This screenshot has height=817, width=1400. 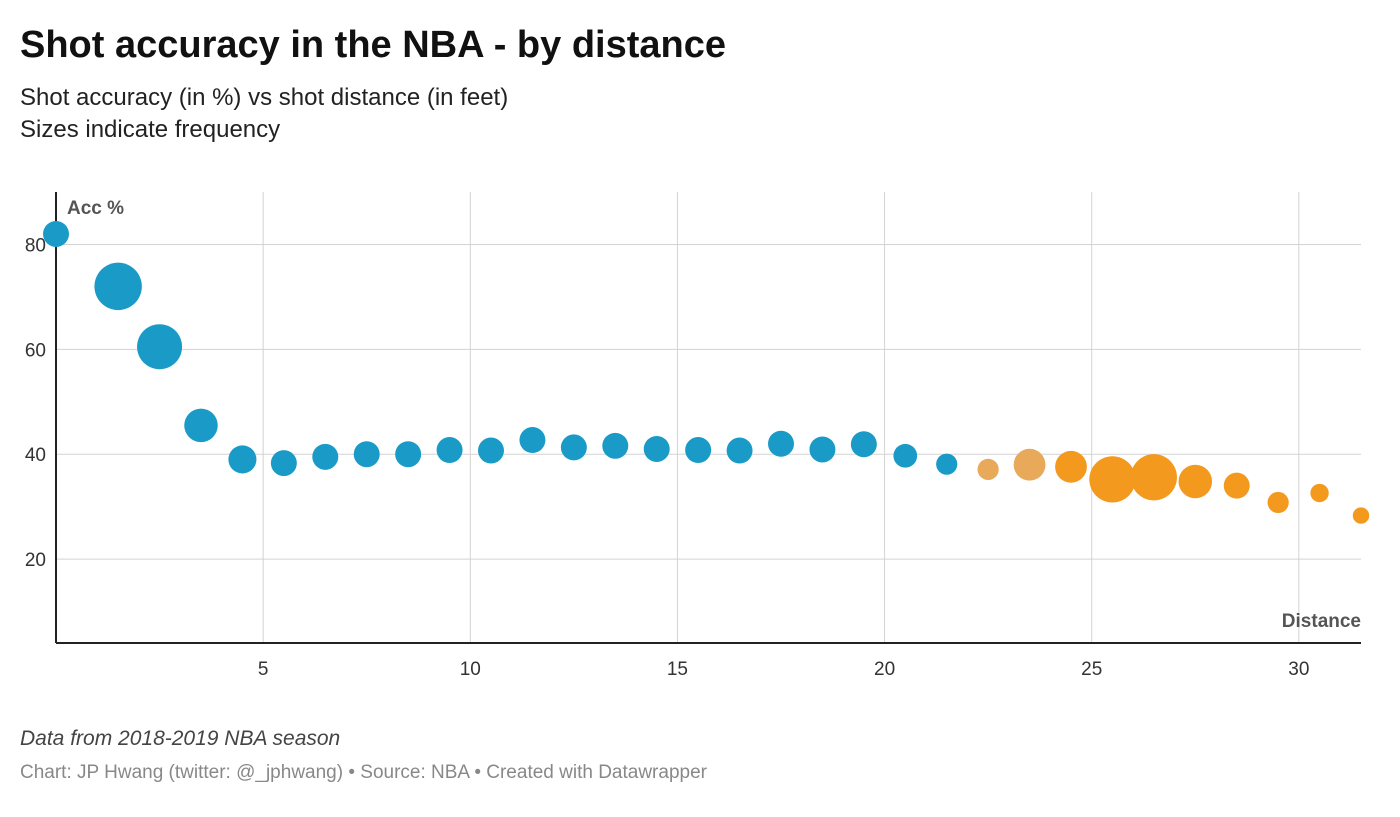 What do you see at coordinates (470, 669) in the screenshot?
I see `x-tick-label: 10` at bounding box center [470, 669].